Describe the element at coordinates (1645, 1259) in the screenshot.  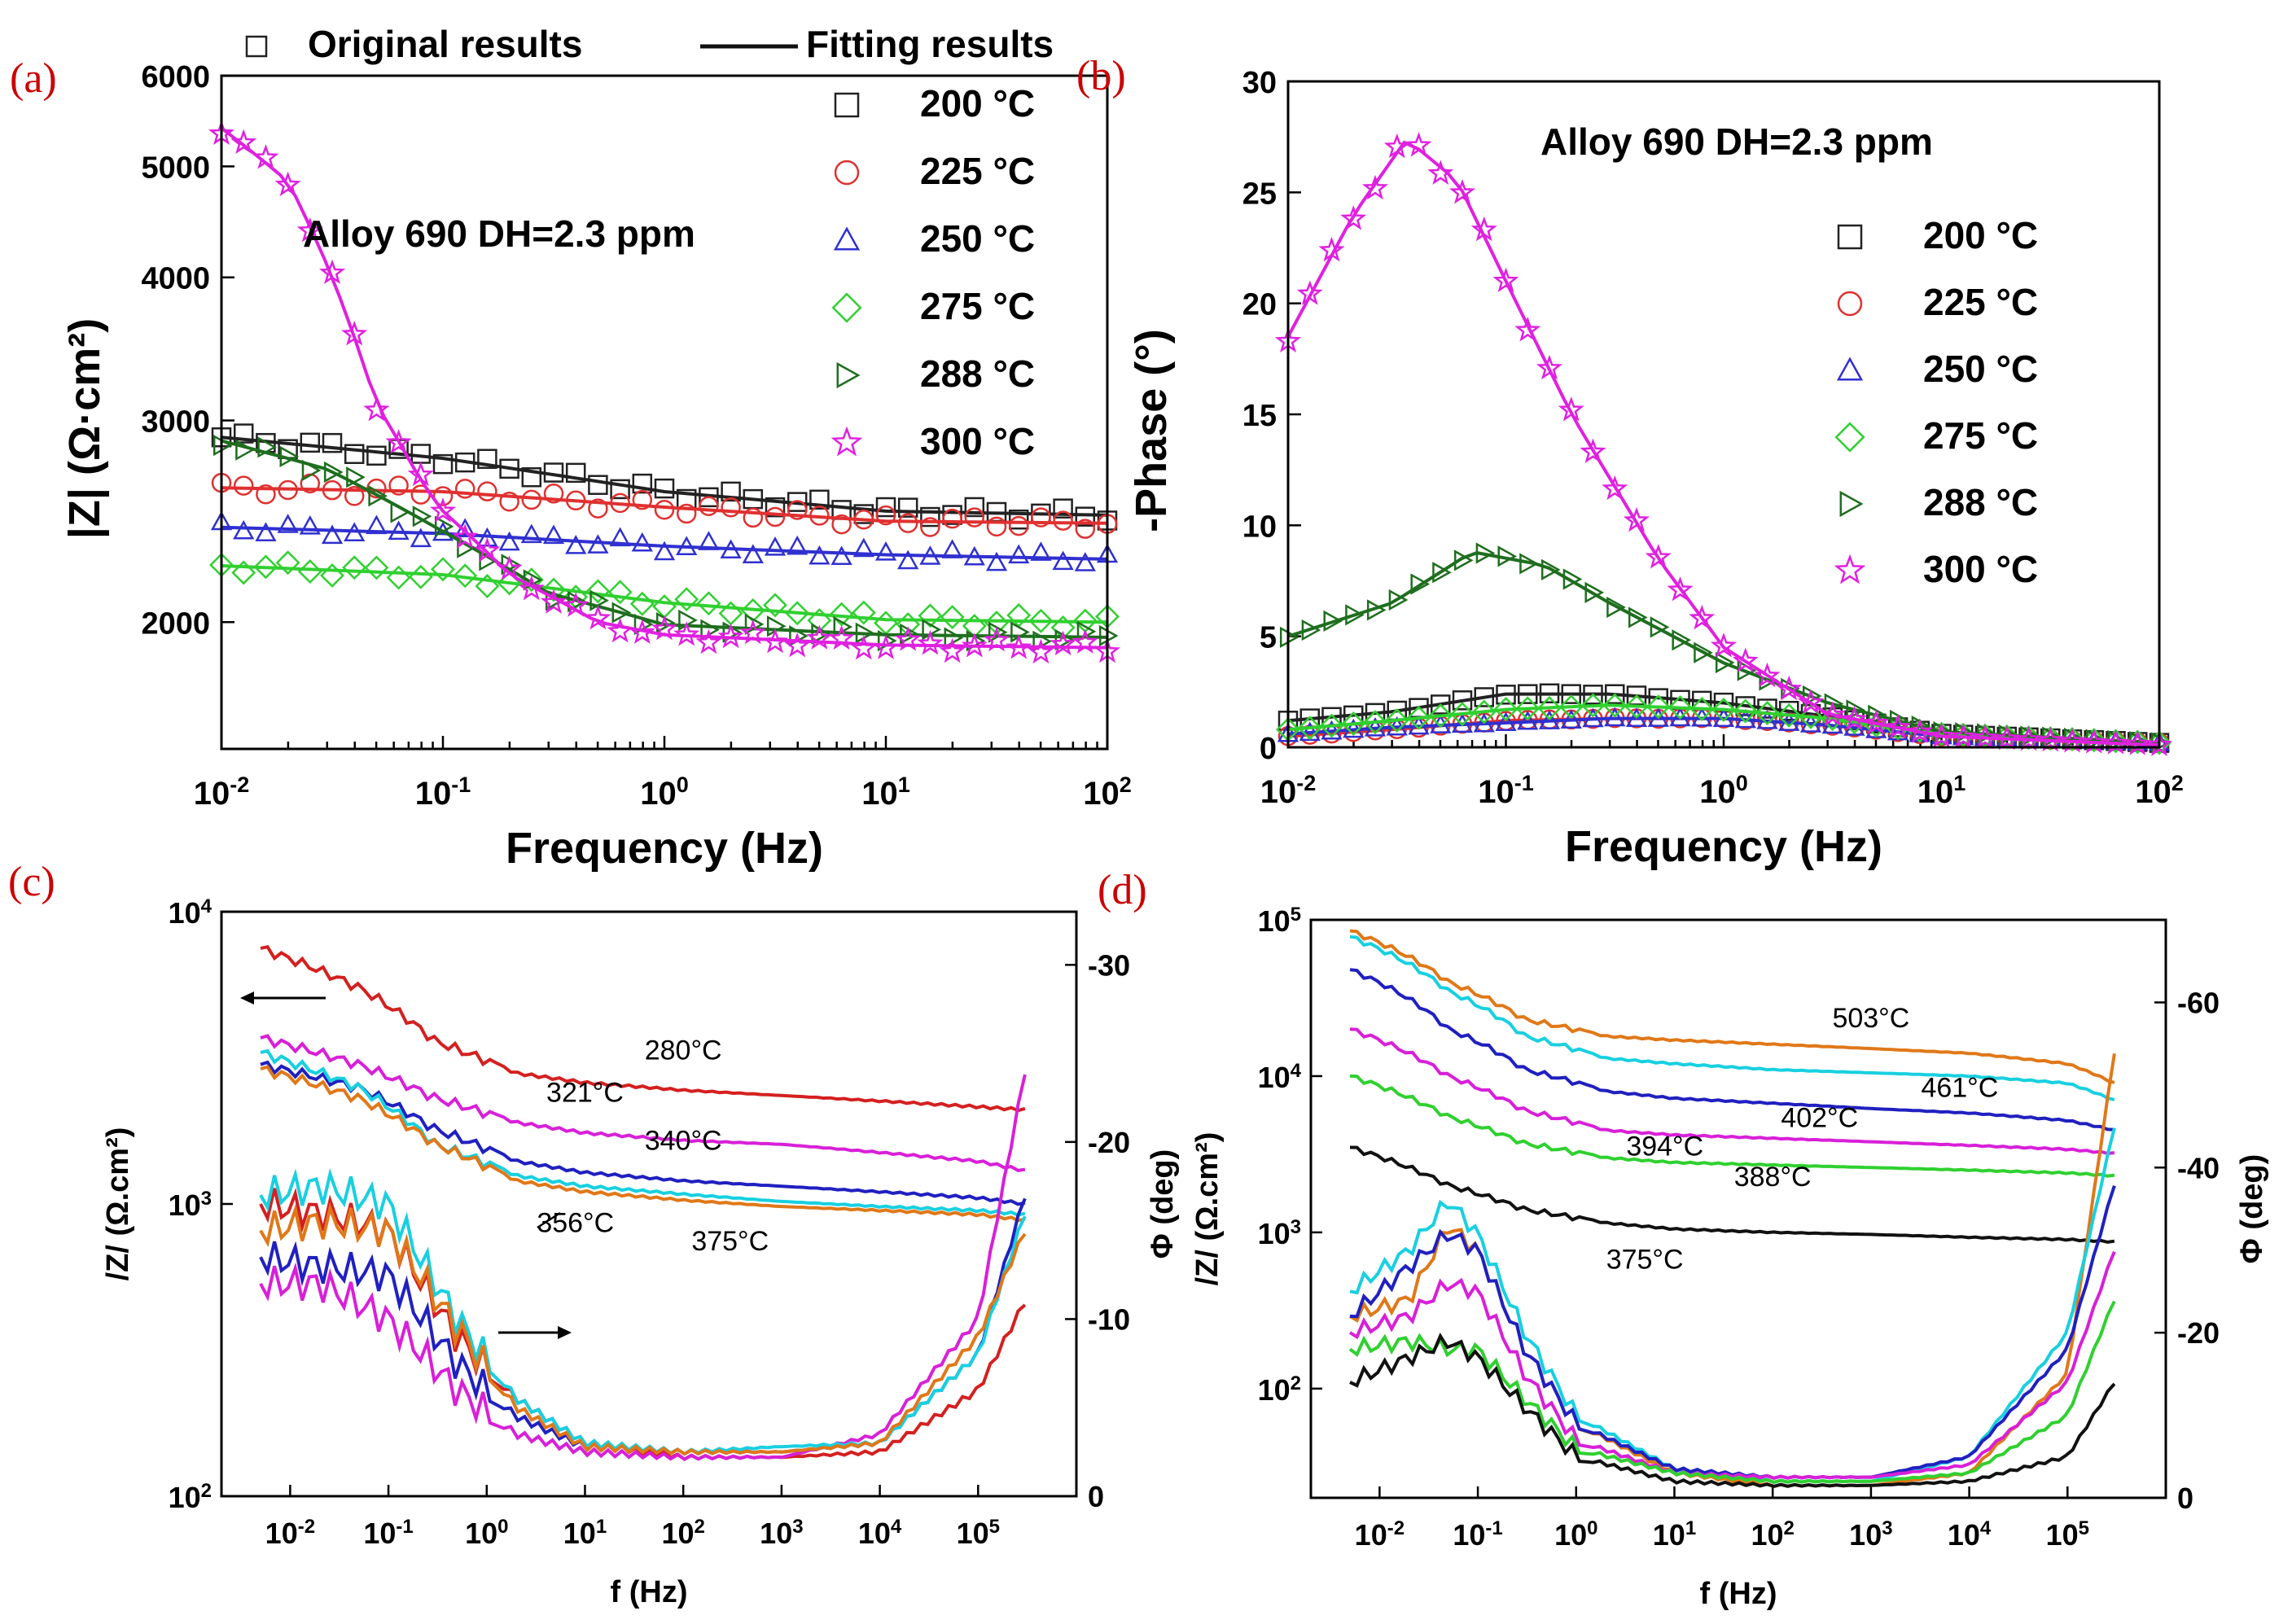
I see `curve-label: 375°C` at that location.